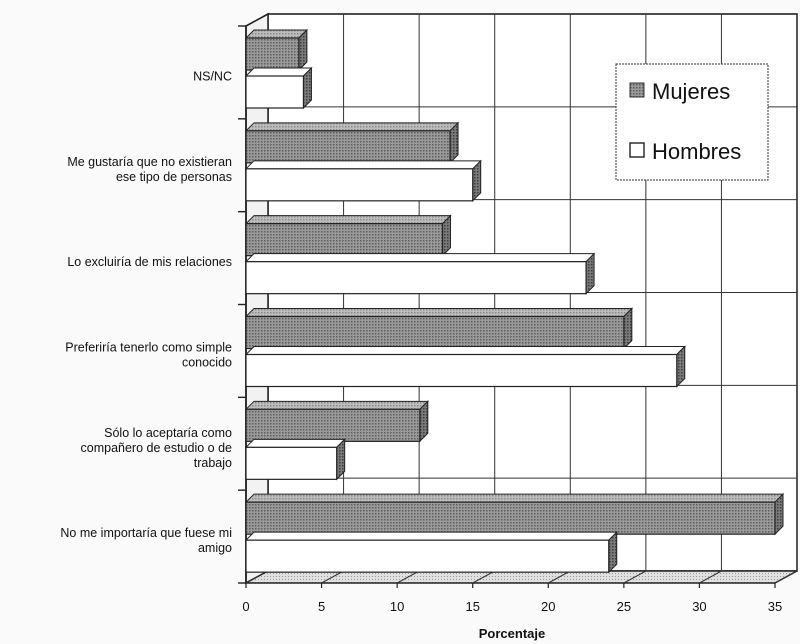 This screenshot has width=800, height=644. I want to click on category-label-line: Me gustaría que no existieran, so click(149, 162).